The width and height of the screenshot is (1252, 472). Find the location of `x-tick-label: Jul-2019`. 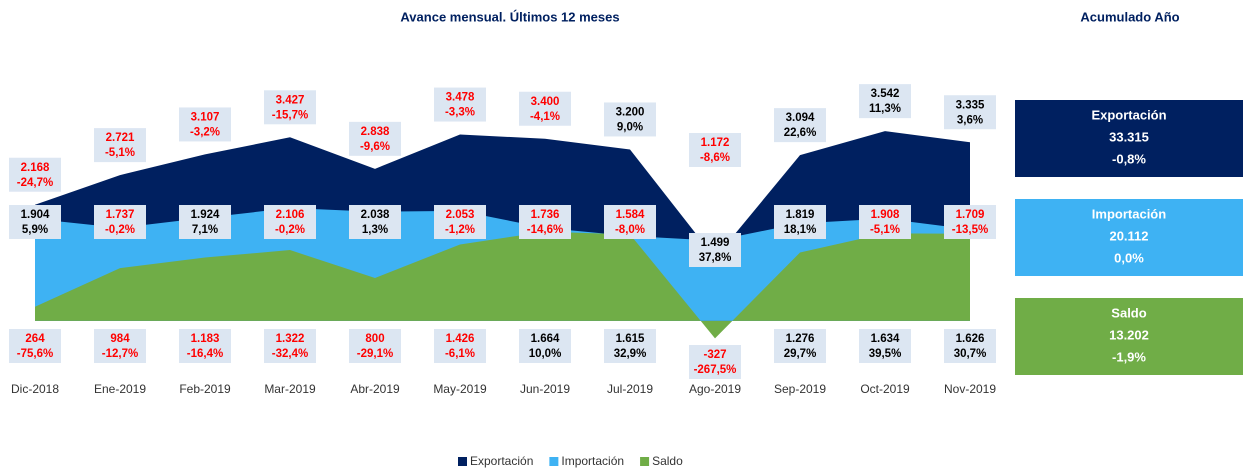

x-tick-label: Jul-2019 is located at coordinates (630, 389).